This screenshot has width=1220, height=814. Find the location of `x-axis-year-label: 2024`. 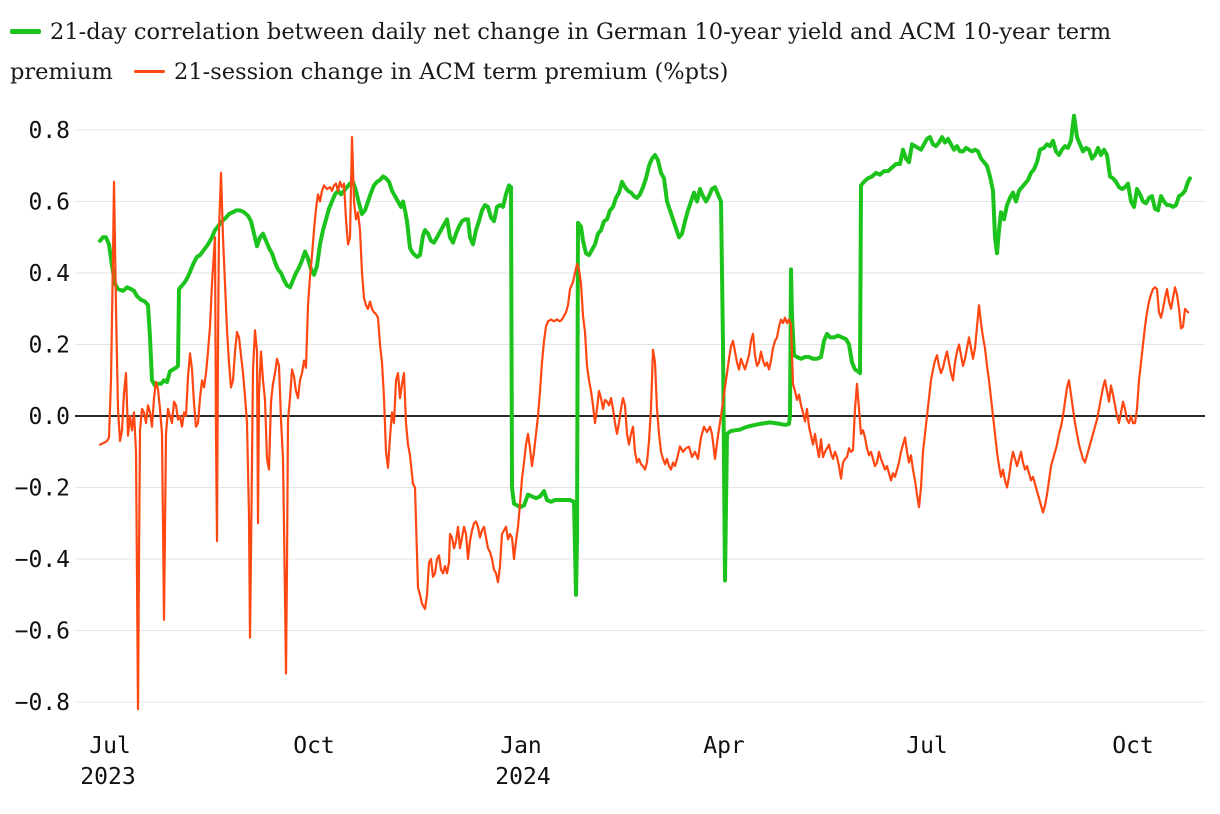

x-axis-year-label: 2024 is located at coordinates (522, 777).